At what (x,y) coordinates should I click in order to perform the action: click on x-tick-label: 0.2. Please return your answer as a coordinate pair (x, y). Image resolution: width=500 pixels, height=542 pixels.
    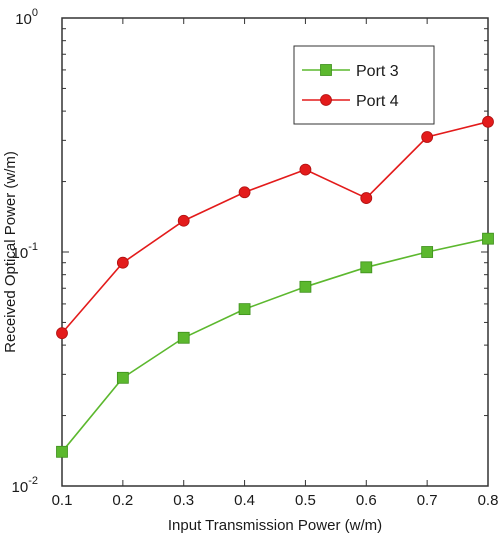
    Looking at the image, I should click on (122, 500).